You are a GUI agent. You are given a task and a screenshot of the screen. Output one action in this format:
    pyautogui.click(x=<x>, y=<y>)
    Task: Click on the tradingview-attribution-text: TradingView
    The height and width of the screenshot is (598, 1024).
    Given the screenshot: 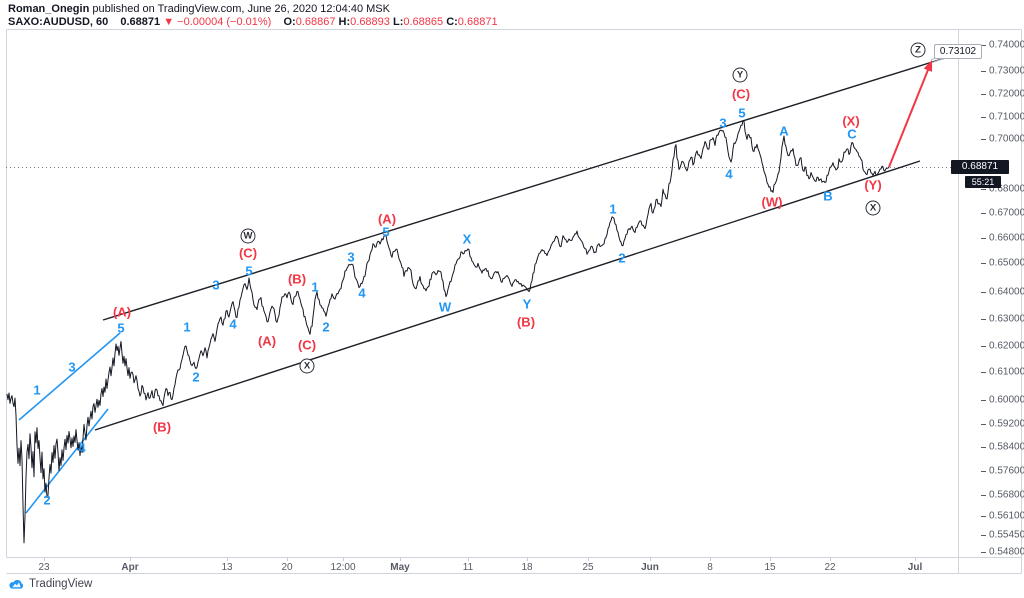 What is the action you would take?
    pyautogui.click(x=61, y=584)
    